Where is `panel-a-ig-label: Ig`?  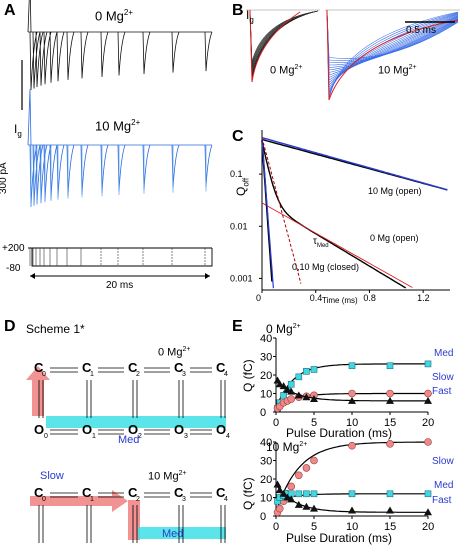
panel-a-ig-label: Ig is located at coordinates (18, 130).